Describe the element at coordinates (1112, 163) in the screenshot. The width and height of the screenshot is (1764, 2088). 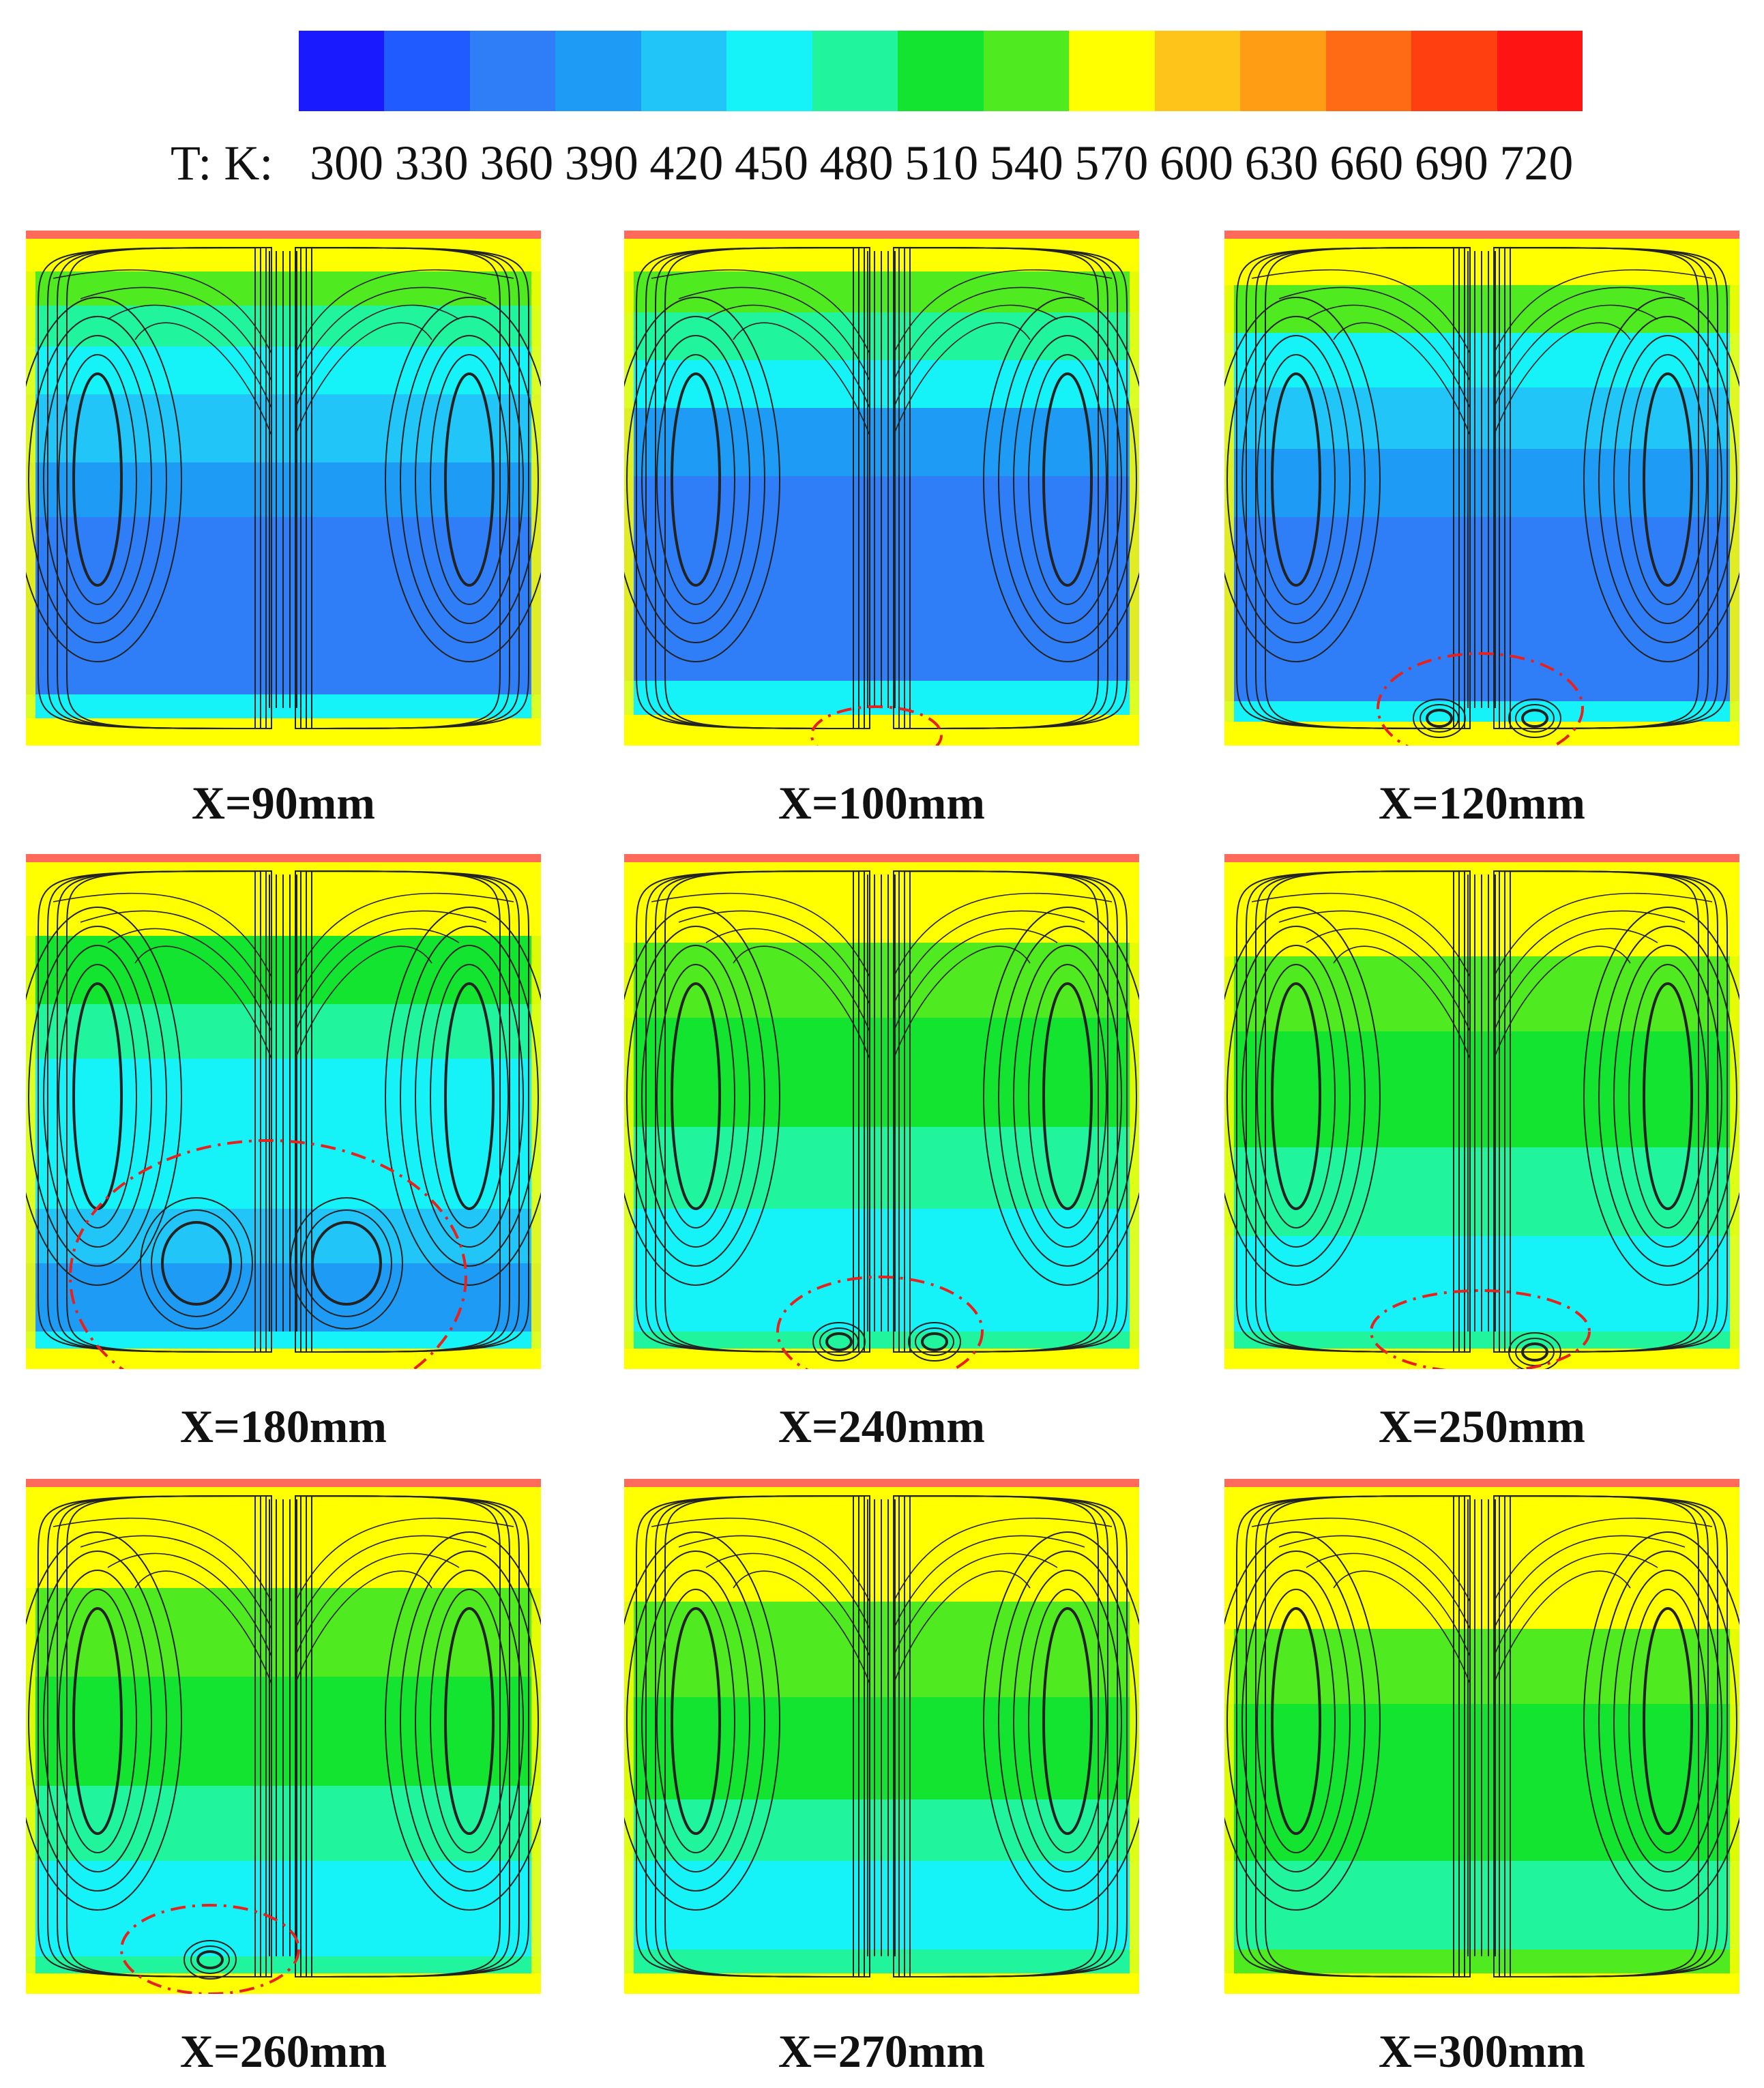
I see `colorbar-tick-label: 570` at that location.